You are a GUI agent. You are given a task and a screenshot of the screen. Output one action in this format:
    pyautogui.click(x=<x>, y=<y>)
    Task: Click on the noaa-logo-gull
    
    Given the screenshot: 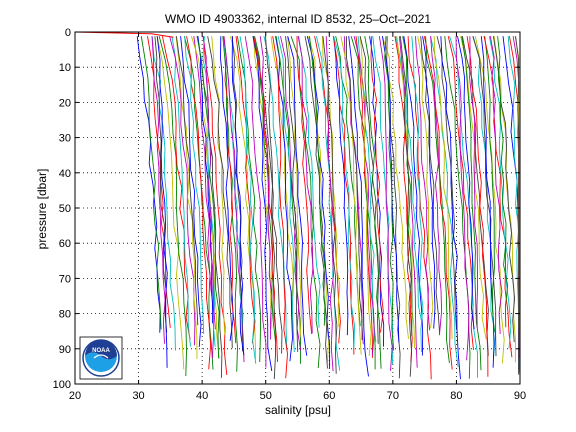 What is the action you would take?
    pyautogui.click(x=101, y=356)
    